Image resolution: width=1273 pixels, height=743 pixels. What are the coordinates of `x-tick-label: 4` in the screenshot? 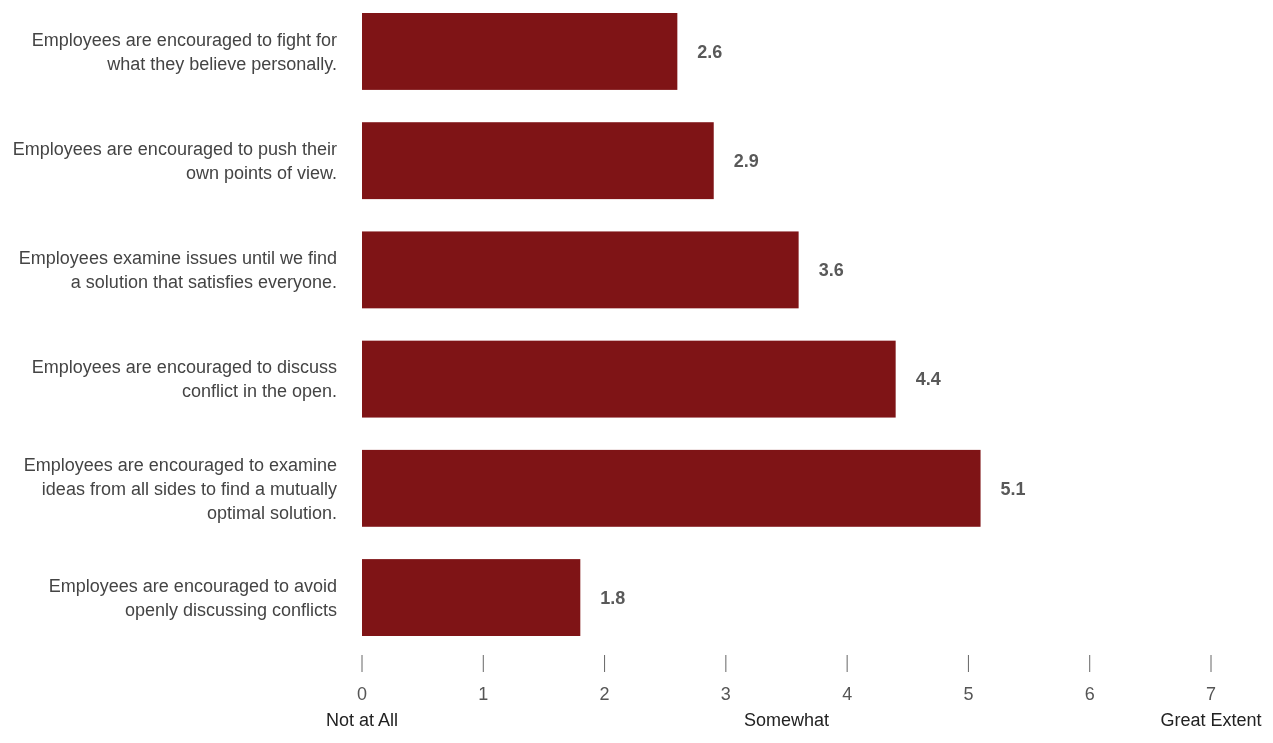 It's located at (847, 694).